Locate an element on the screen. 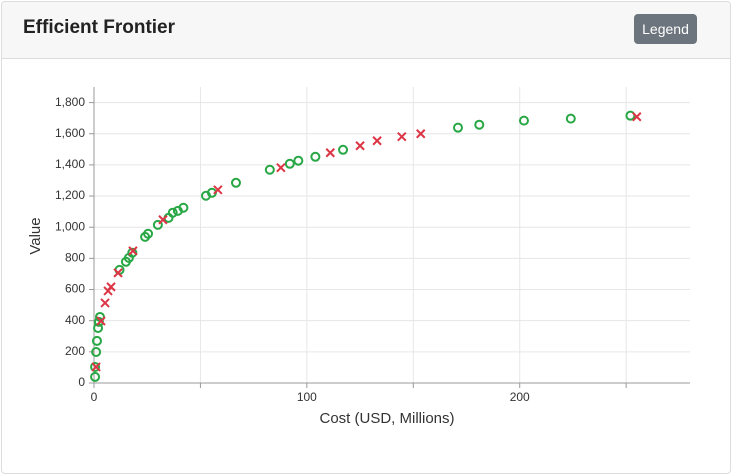  legend-button: Legend is located at coordinates (665, 29).